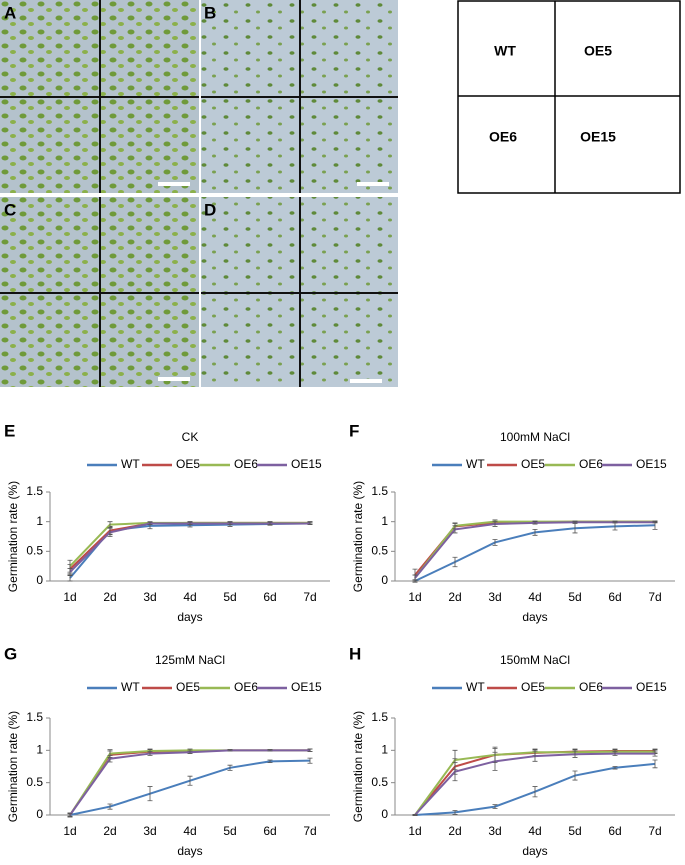 This screenshot has width=685, height=865. What do you see at coordinates (414, 831) in the screenshot?
I see `x-tick-label: 1d` at bounding box center [414, 831].